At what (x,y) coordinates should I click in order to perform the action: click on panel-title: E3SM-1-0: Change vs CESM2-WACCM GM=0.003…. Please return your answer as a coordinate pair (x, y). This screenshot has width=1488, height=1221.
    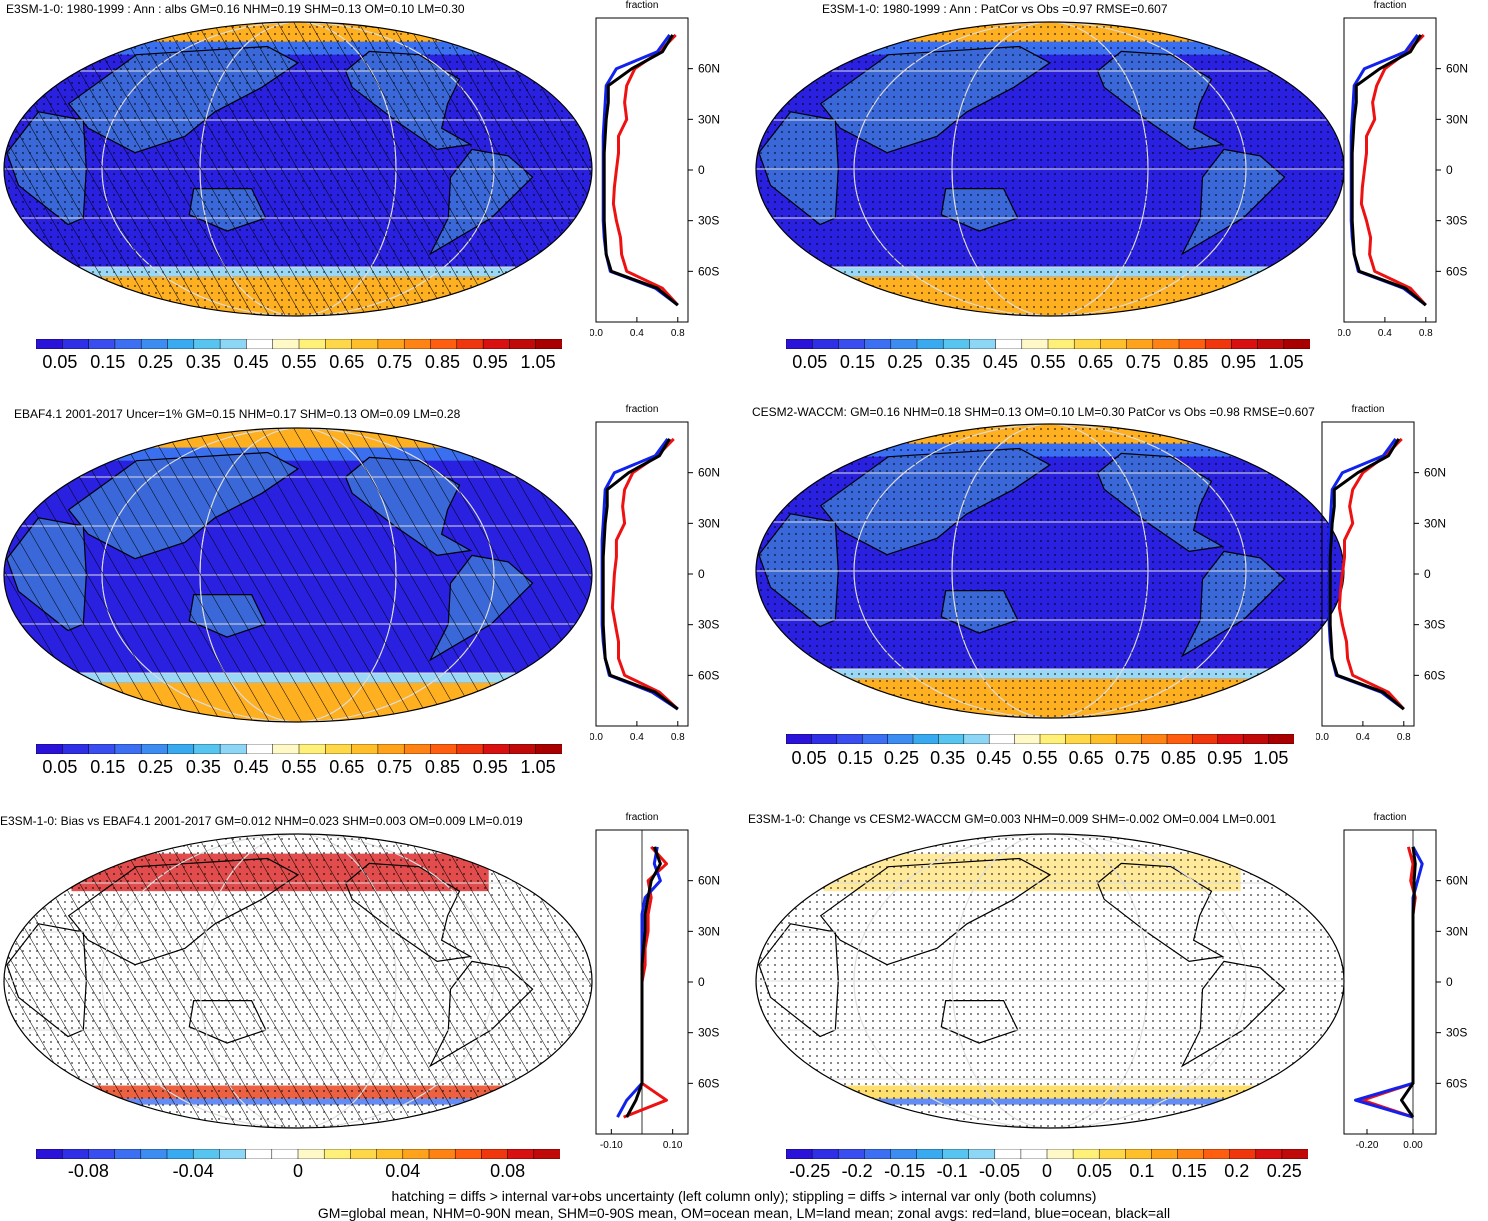
    Looking at the image, I should click on (1012, 819).